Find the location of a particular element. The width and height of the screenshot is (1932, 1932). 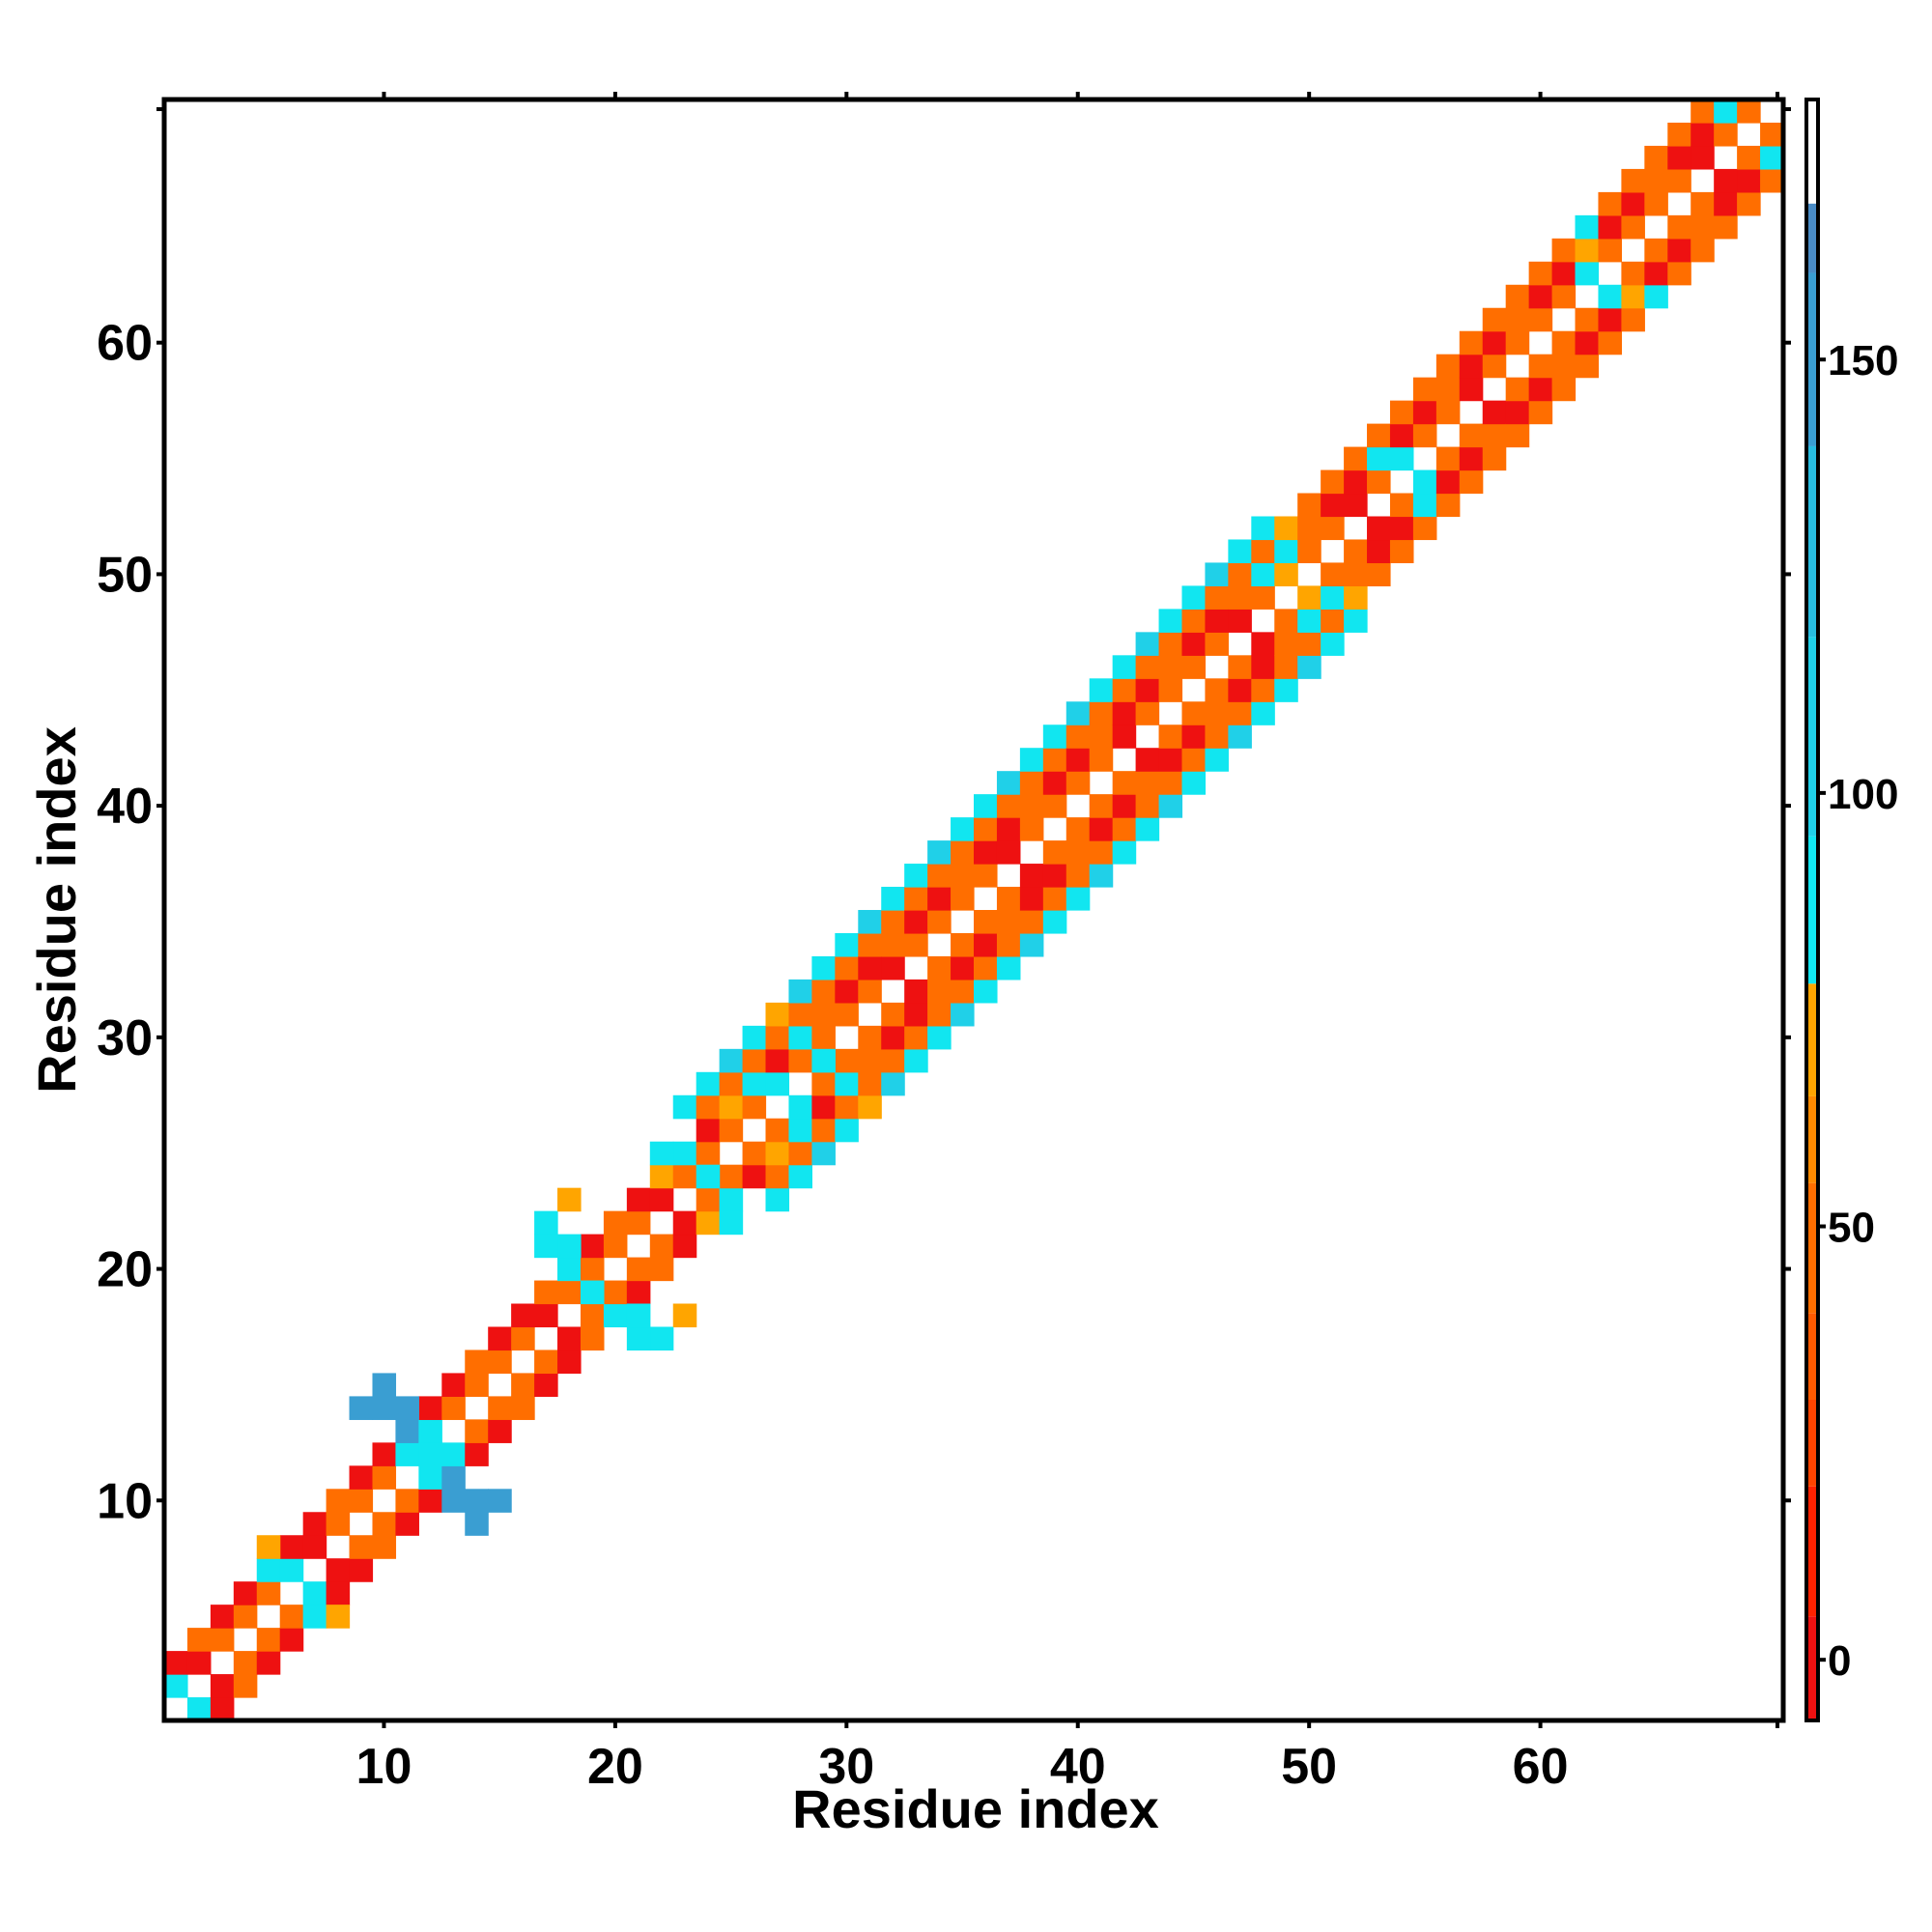

x-axis-title: Residue index is located at coordinates (975, 1808).